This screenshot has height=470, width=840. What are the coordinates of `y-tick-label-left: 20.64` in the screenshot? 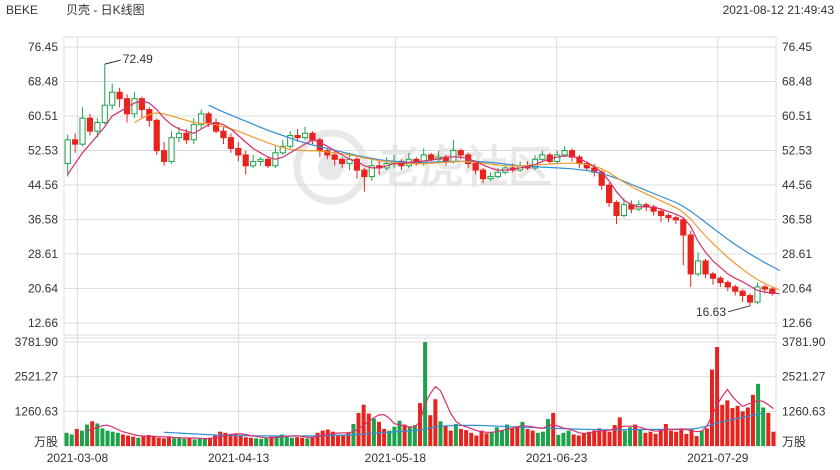 It's located at (43, 288).